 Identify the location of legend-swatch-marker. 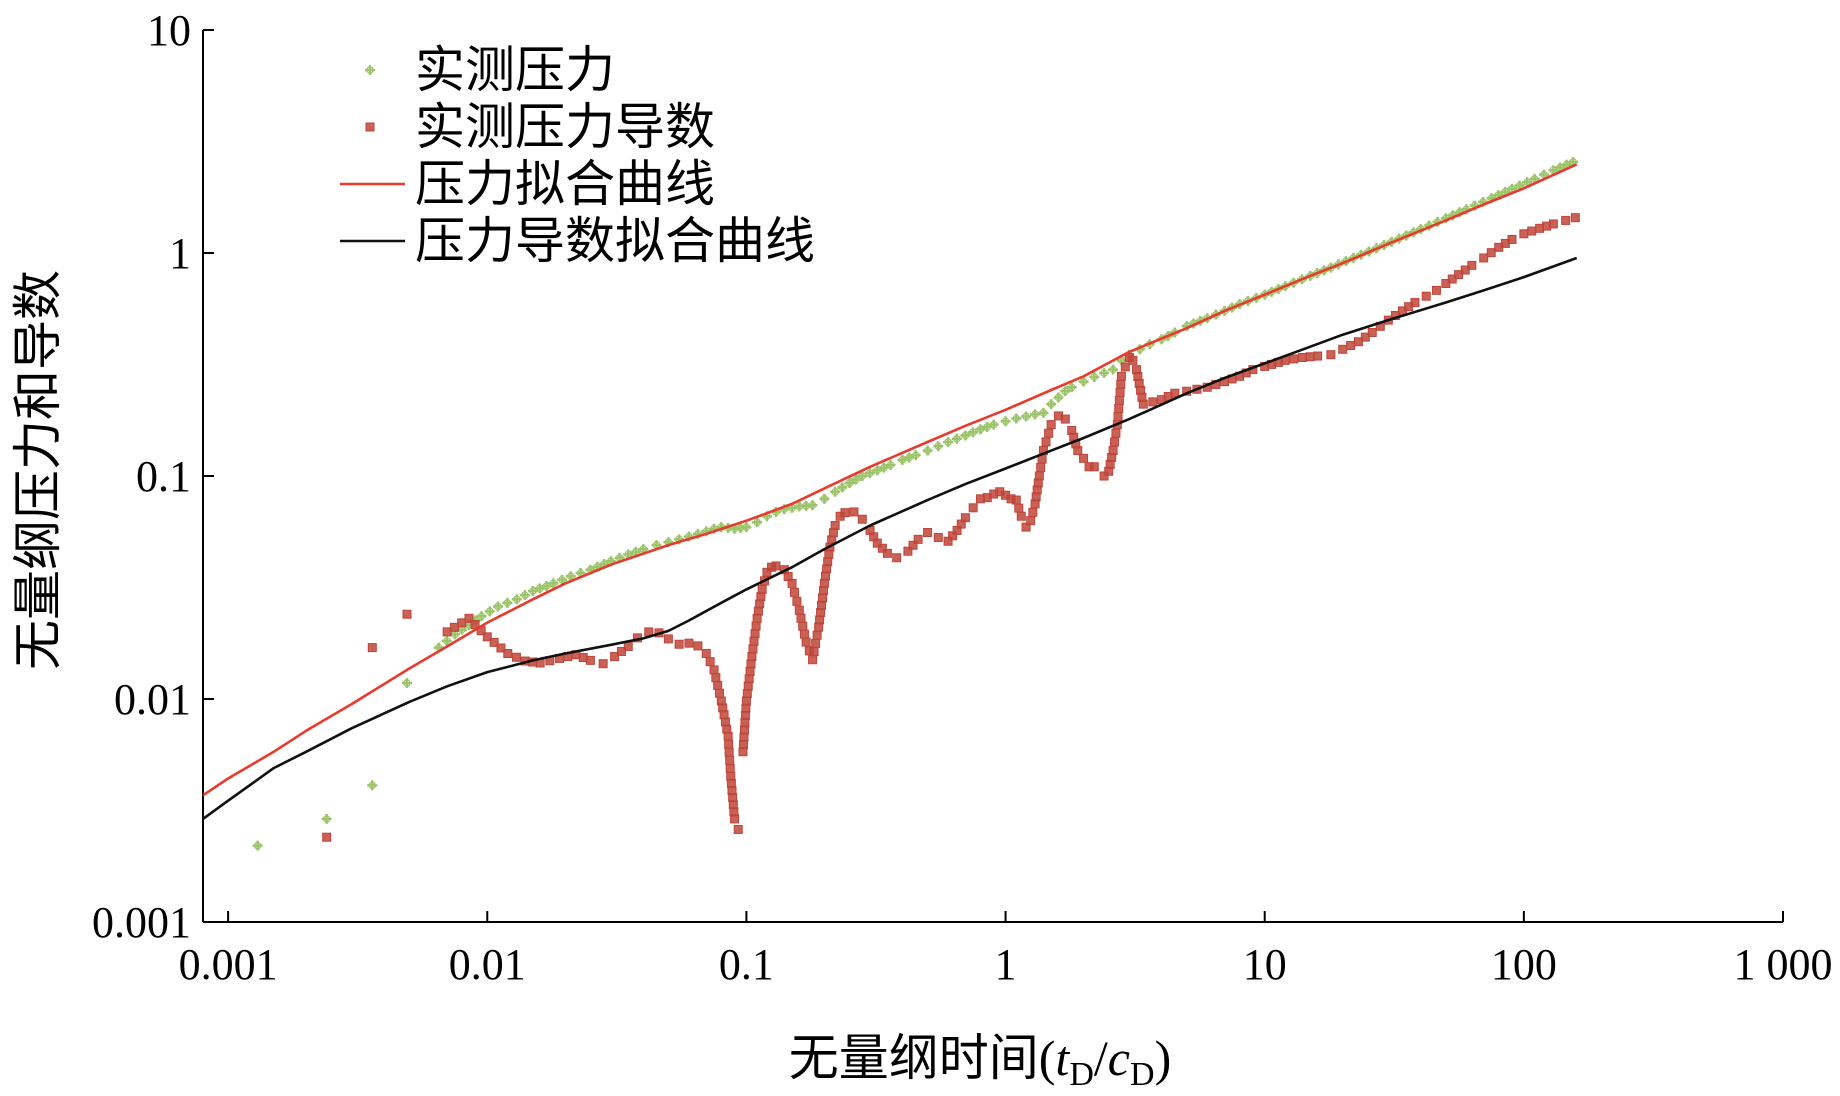
(370, 127).